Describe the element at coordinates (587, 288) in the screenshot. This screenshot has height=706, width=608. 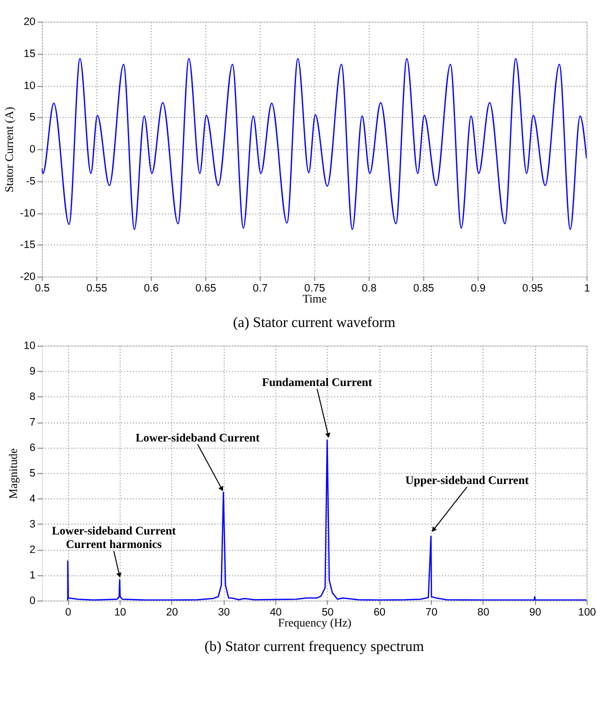
I see `x-tick-label: 1` at that location.